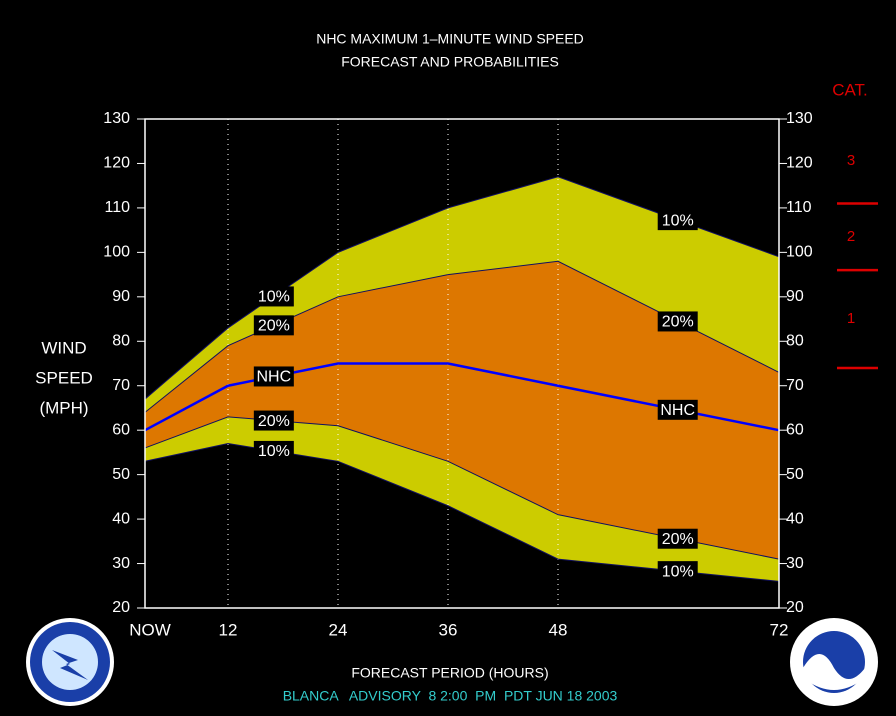 The image size is (896, 716). What do you see at coordinates (834, 662) in the screenshot?
I see `noaa-logo` at bounding box center [834, 662].